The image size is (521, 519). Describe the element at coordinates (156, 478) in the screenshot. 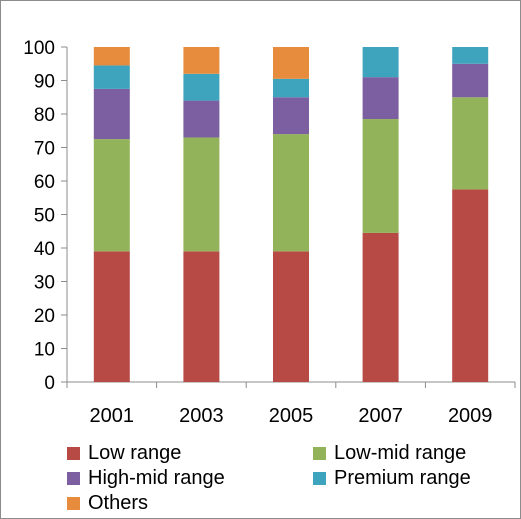

I see `legend-label: High-mid range` at that location.